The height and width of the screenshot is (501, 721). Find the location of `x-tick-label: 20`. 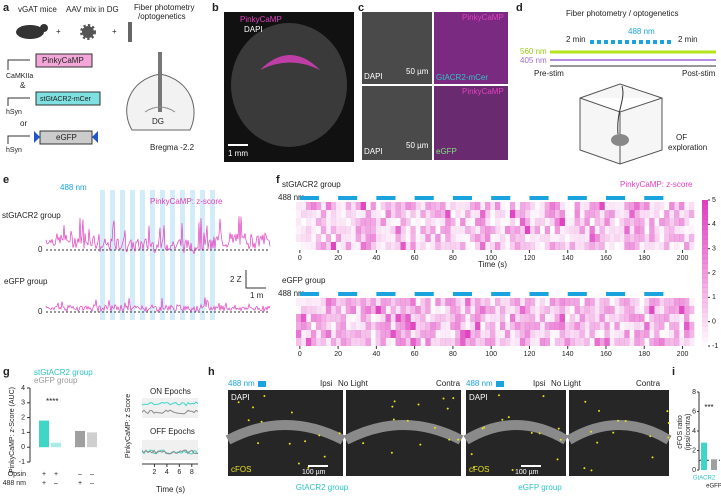

x-tick-label: 20 is located at coordinates (338, 354).